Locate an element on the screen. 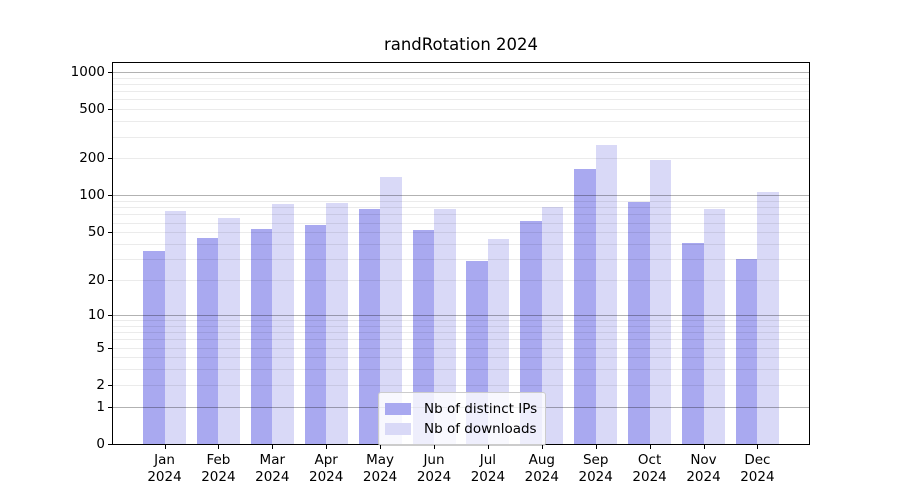 This screenshot has width=900, height=500. x-tick-label-month: Oct is located at coordinates (649, 460).